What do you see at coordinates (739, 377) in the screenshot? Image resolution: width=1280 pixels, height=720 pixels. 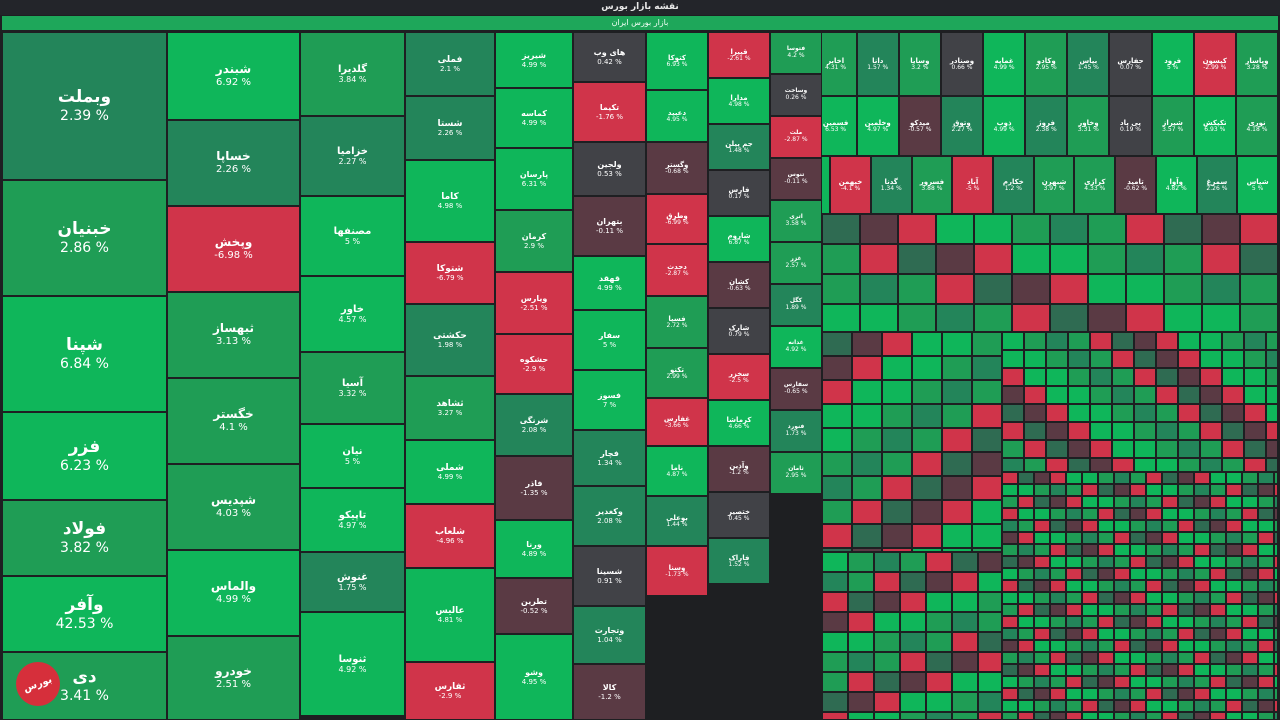 I see `treemap-tile: سخزر -2.5 %` at bounding box center [739, 377].